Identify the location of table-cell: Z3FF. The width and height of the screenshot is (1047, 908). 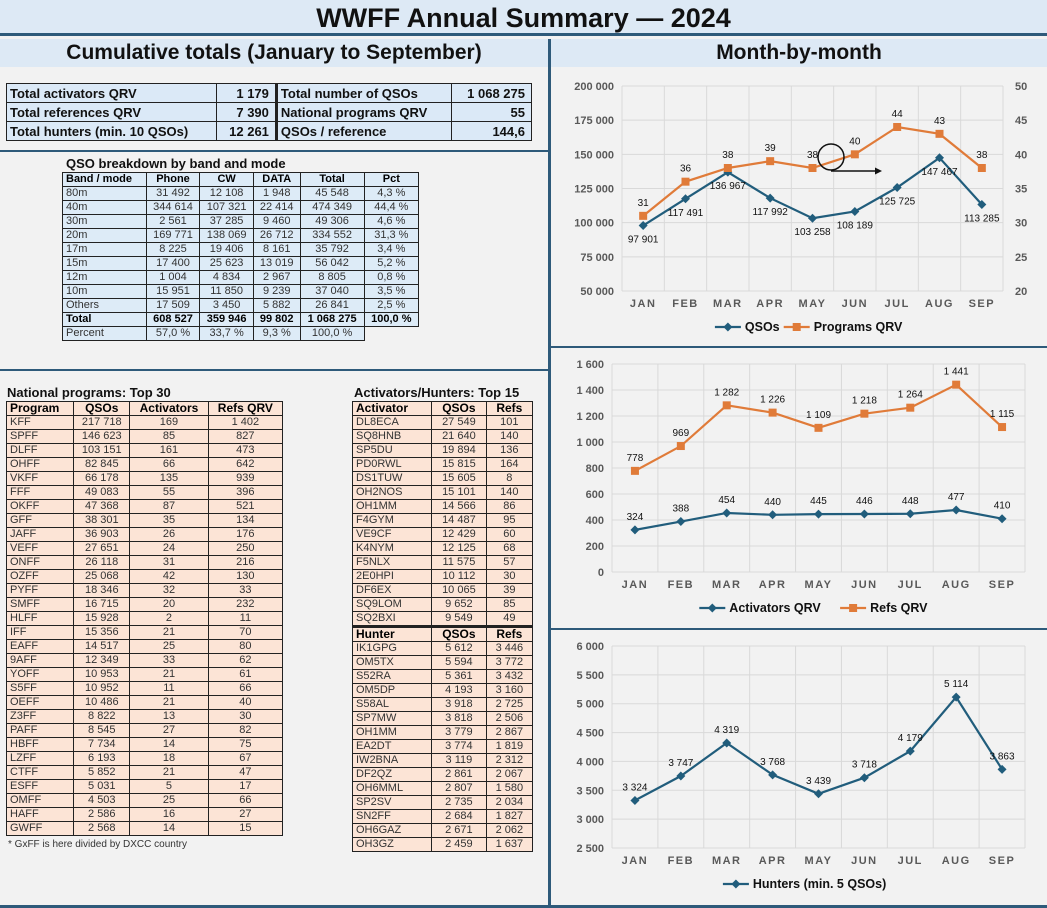
(40, 716).